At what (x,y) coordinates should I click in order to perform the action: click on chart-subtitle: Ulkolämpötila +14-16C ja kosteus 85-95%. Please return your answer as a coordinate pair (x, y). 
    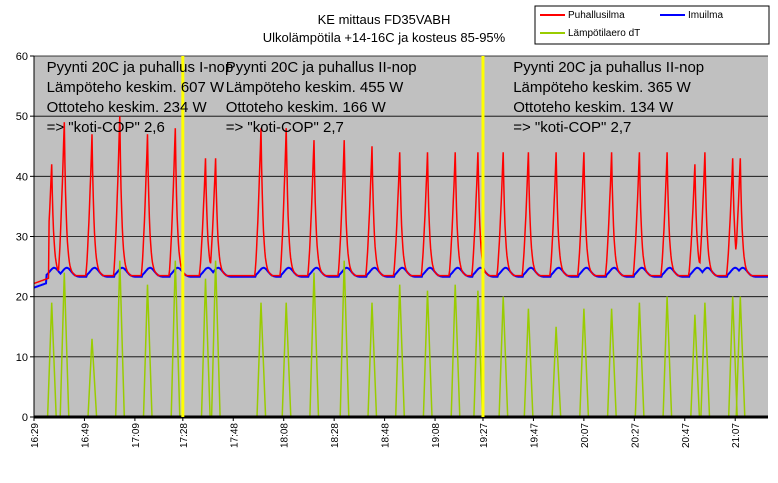
    Looking at the image, I should click on (384, 37).